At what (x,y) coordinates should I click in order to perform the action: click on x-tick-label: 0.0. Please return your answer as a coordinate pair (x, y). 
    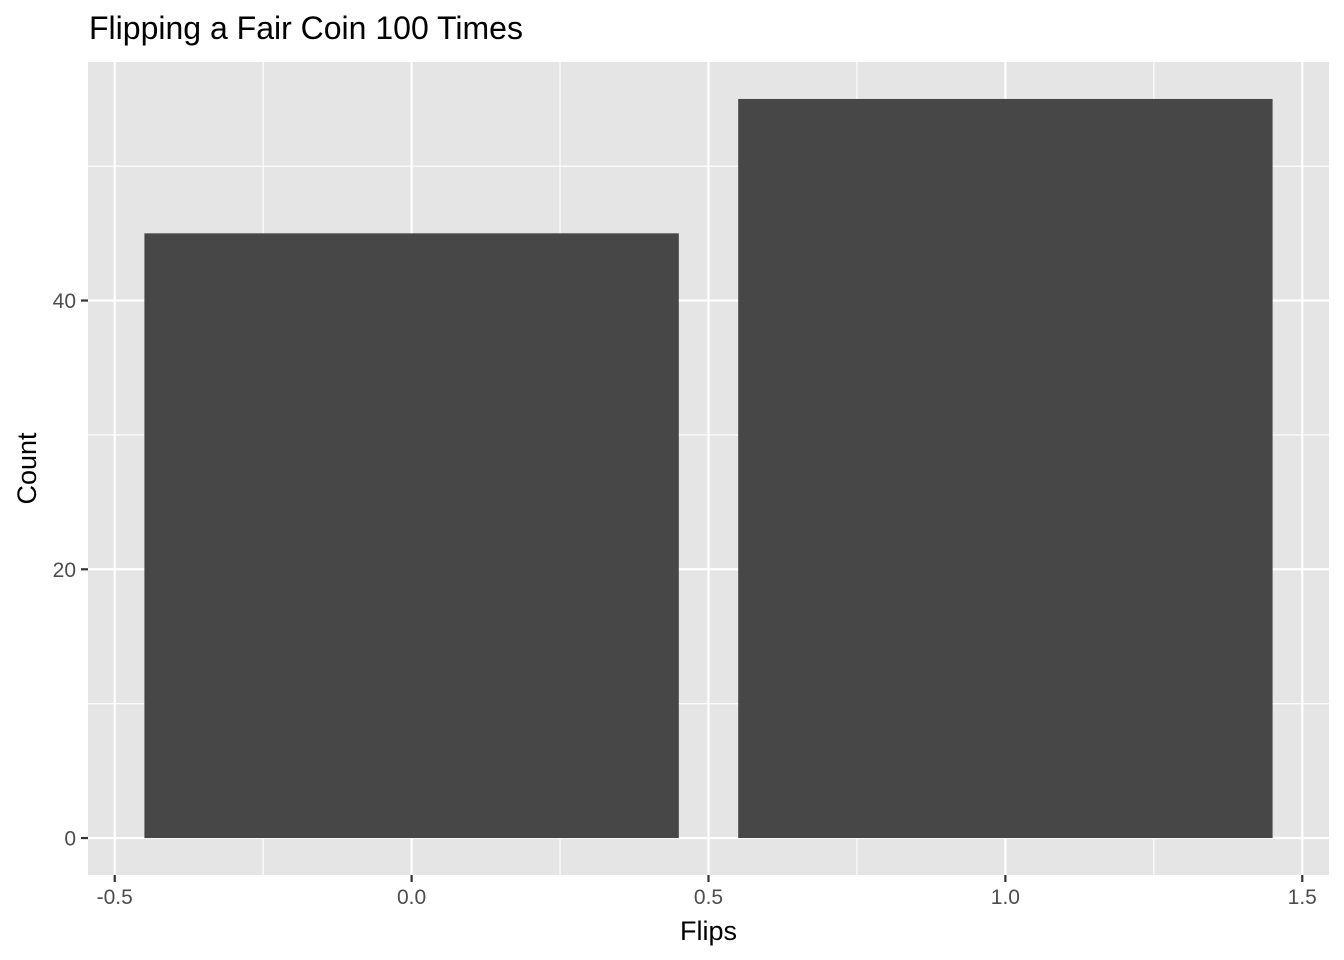
    Looking at the image, I should click on (411, 897).